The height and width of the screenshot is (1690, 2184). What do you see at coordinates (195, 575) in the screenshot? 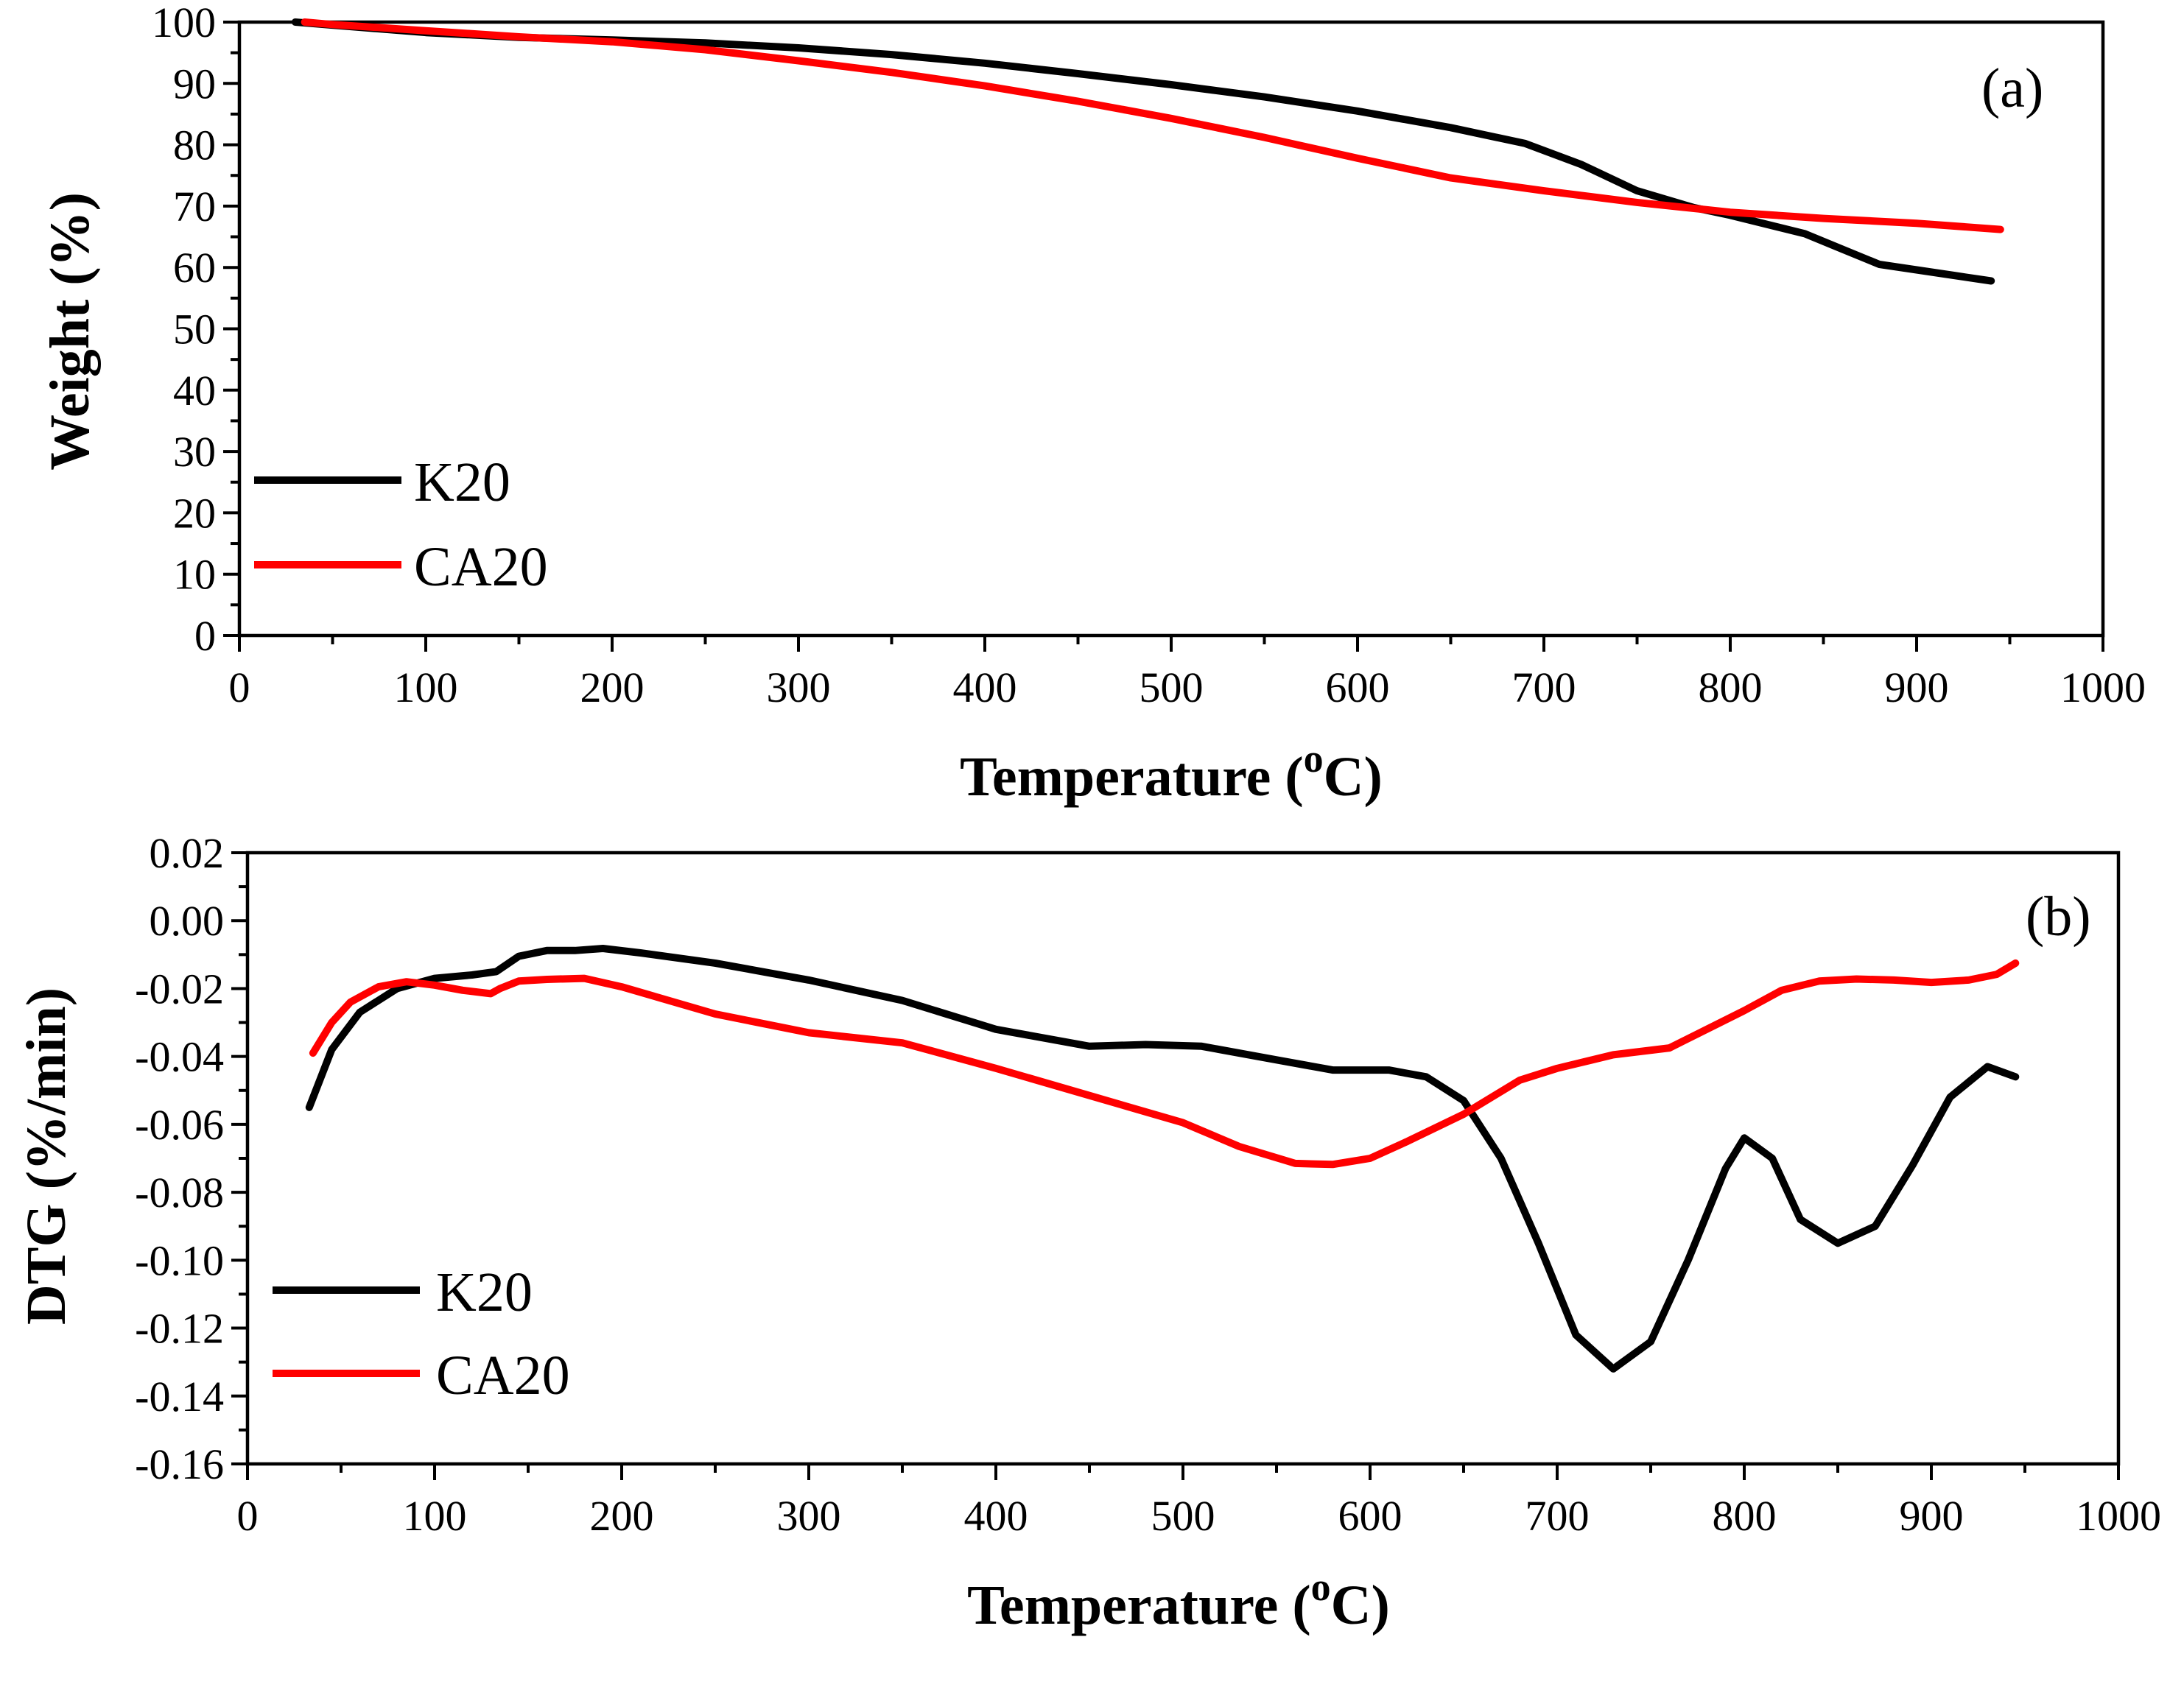
I see `y-tick-label-a: 10` at bounding box center [195, 575].